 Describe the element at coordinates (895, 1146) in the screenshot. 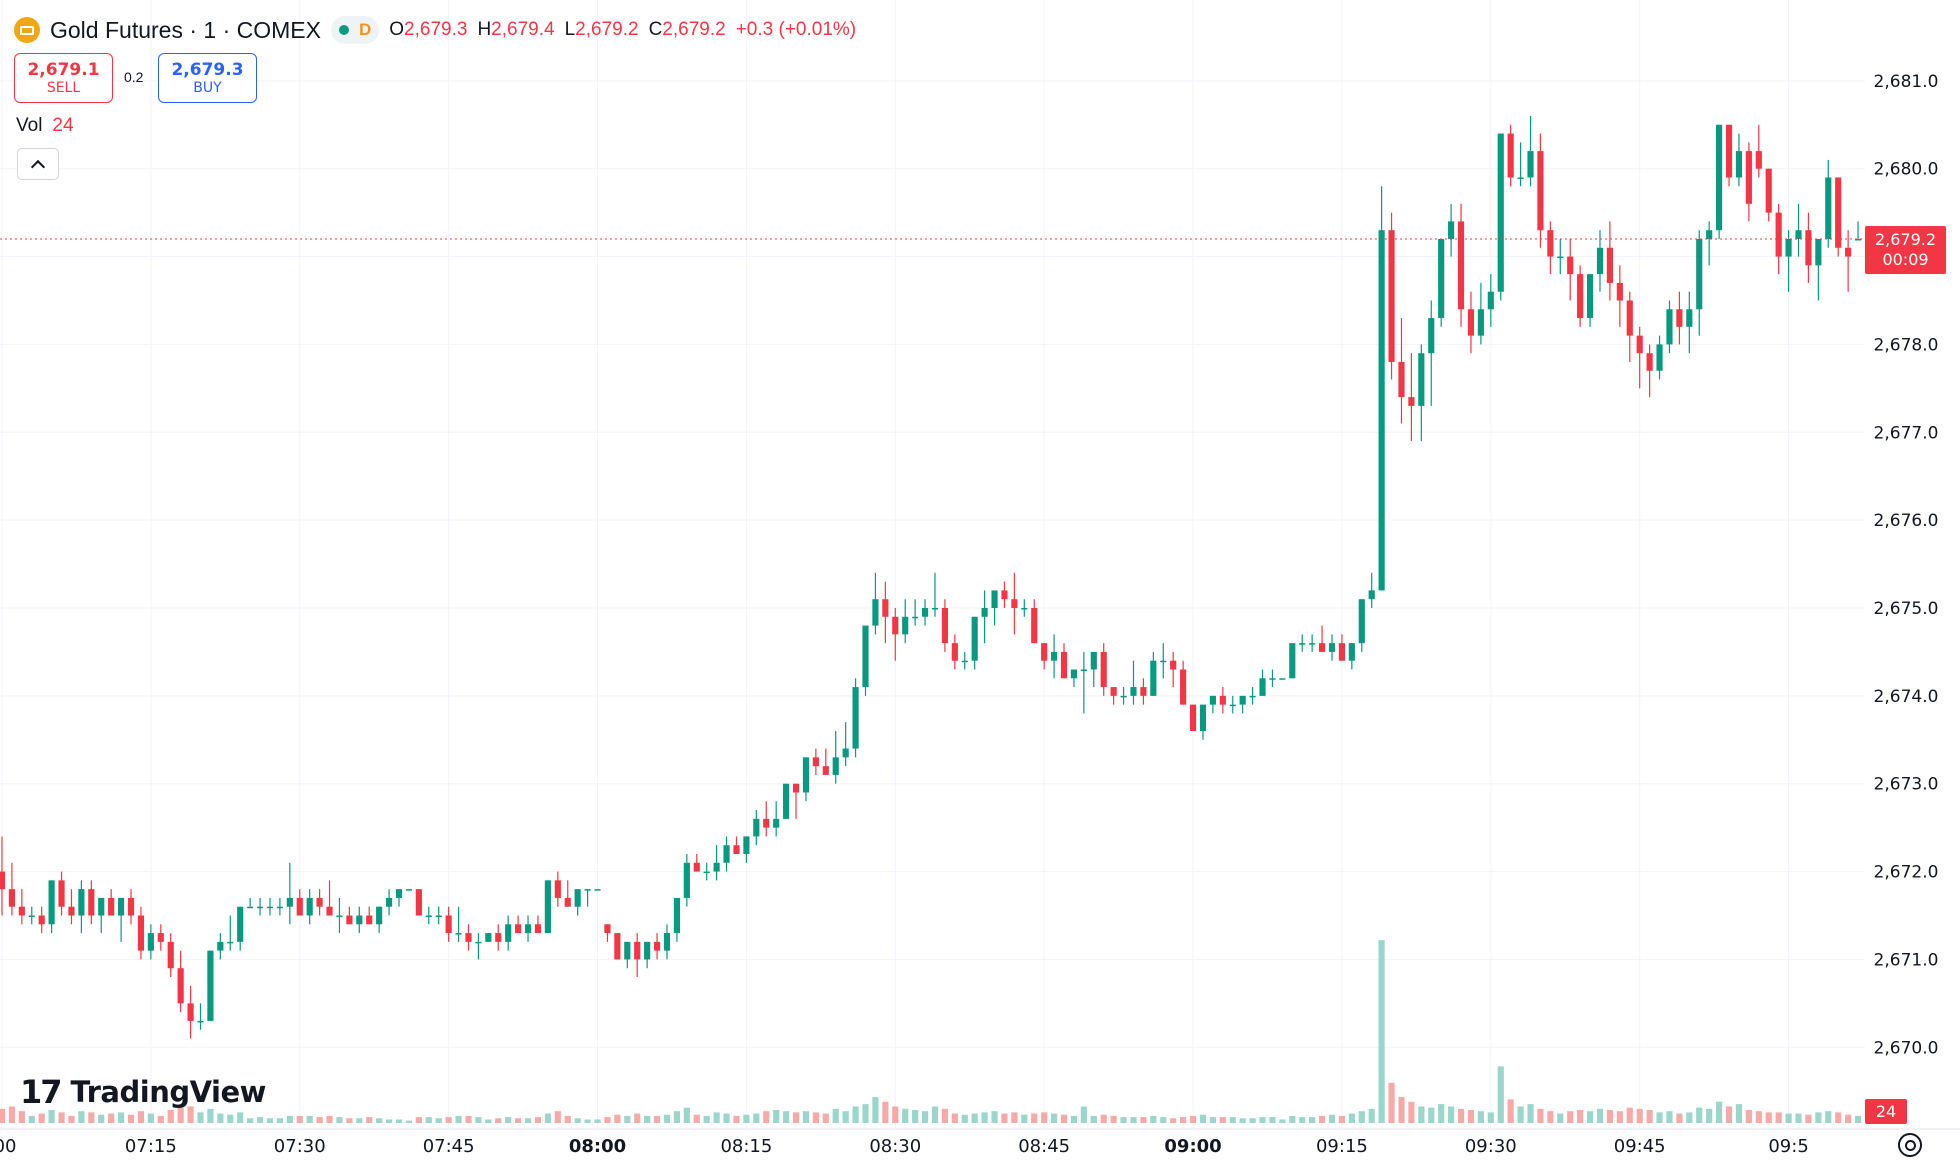

I see `time-axis-label: 08:30` at that location.